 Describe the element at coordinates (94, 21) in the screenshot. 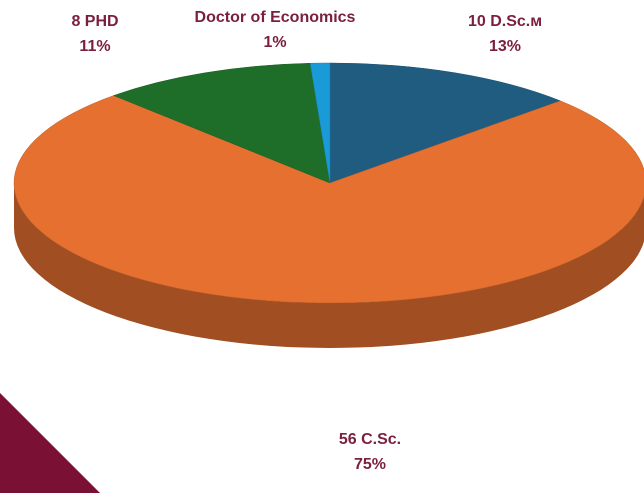

I see `slice-label: 8 PHD` at that location.